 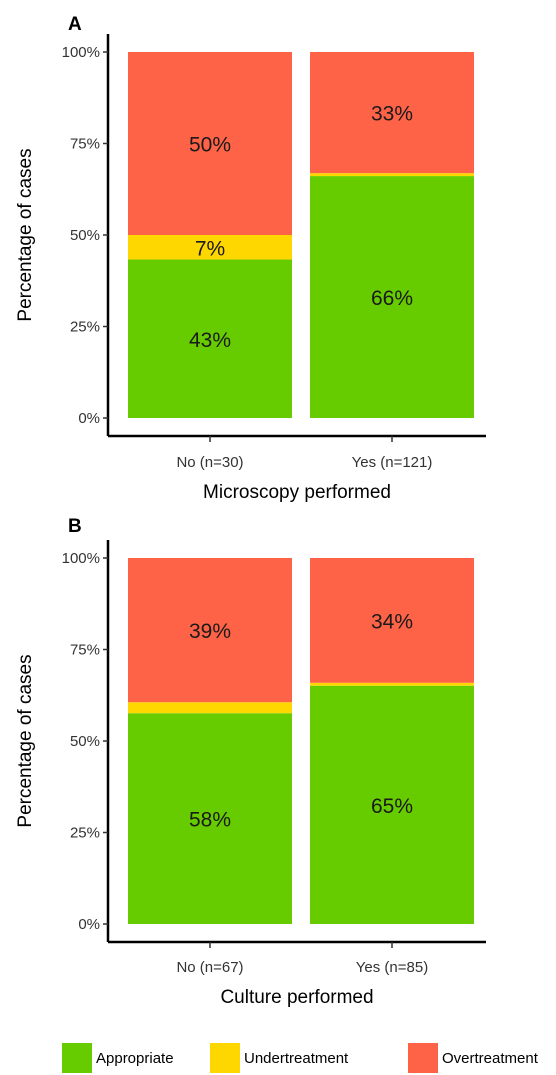 I want to click on x-tick-label: Yes (n=85), so click(x=392, y=967).